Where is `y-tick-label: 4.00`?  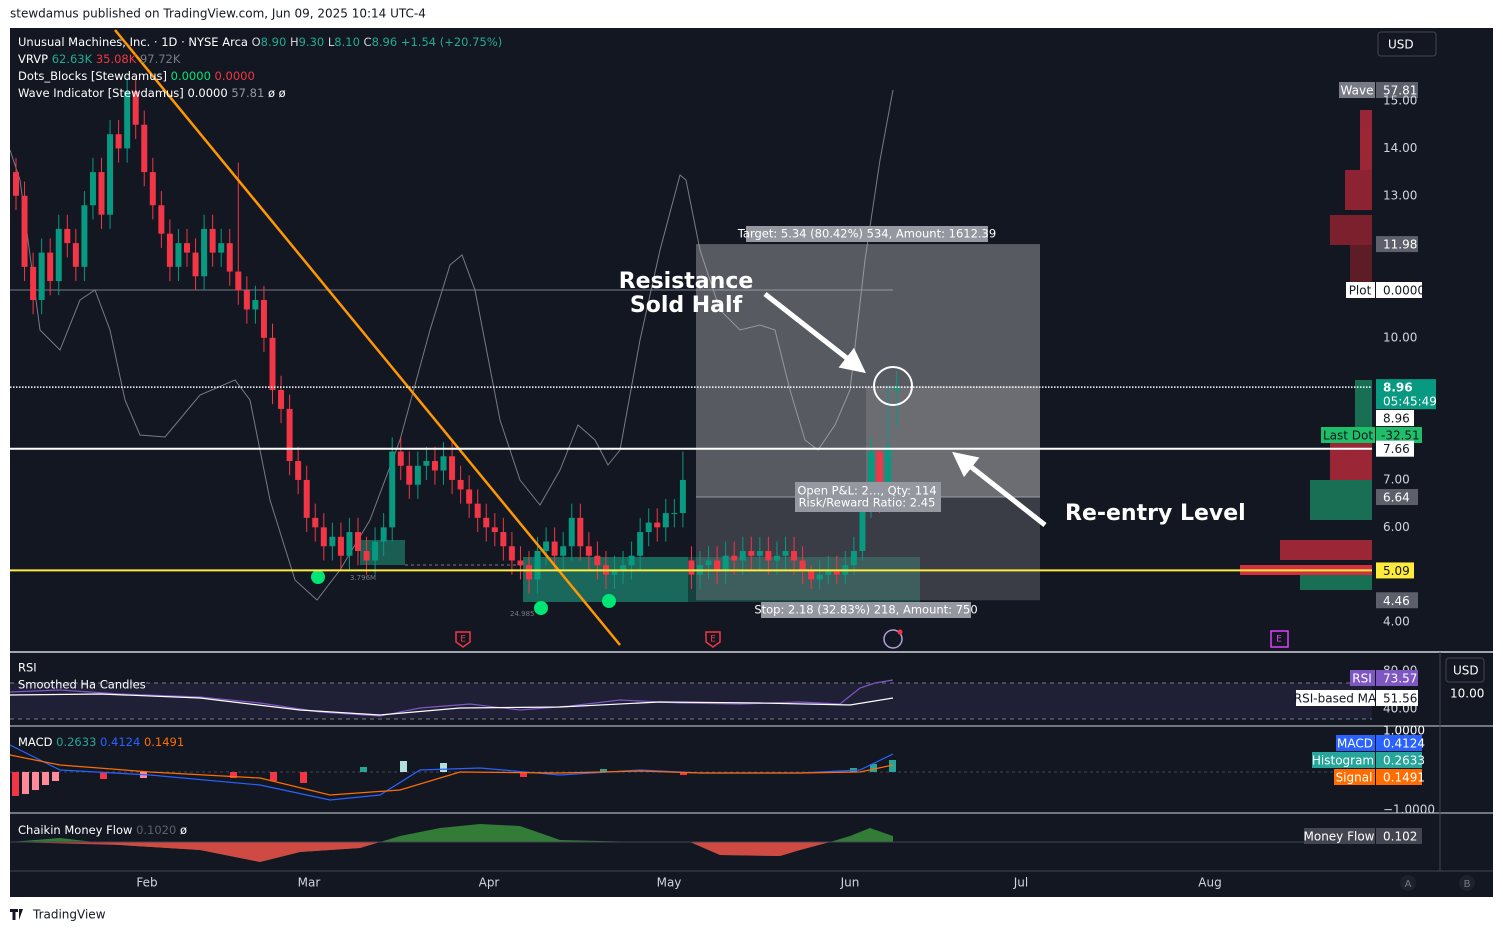
y-tick-label: 4.00 is located at coordinates (1396, 622).